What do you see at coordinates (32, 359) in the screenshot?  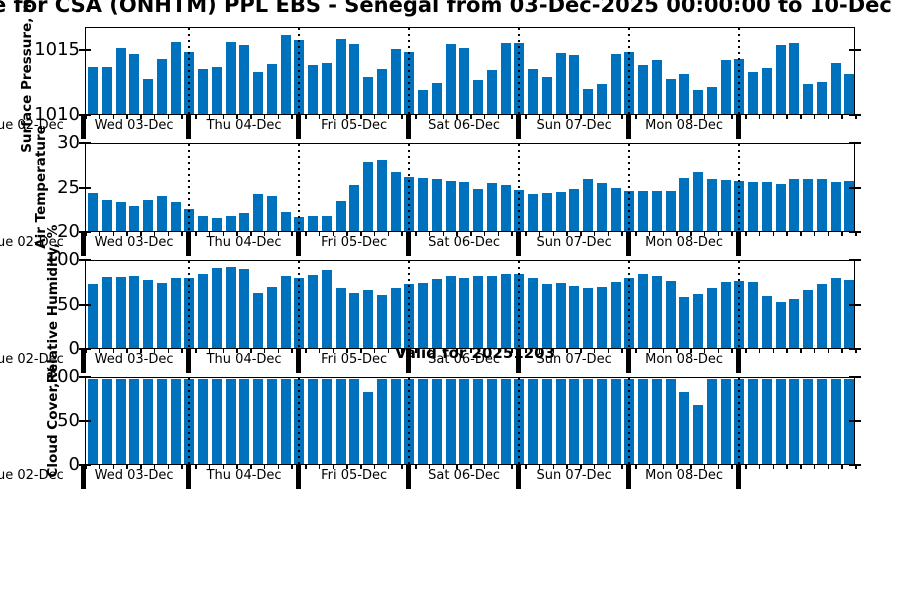 I see `day-label-left: Tue 02-Dec` at bounding box center [32, 359].